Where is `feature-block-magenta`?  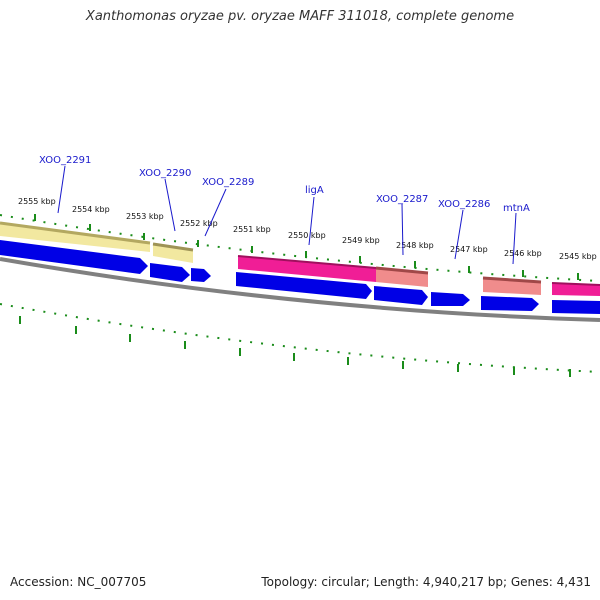 feature-block-magenta is located at coordinates (307, 269).